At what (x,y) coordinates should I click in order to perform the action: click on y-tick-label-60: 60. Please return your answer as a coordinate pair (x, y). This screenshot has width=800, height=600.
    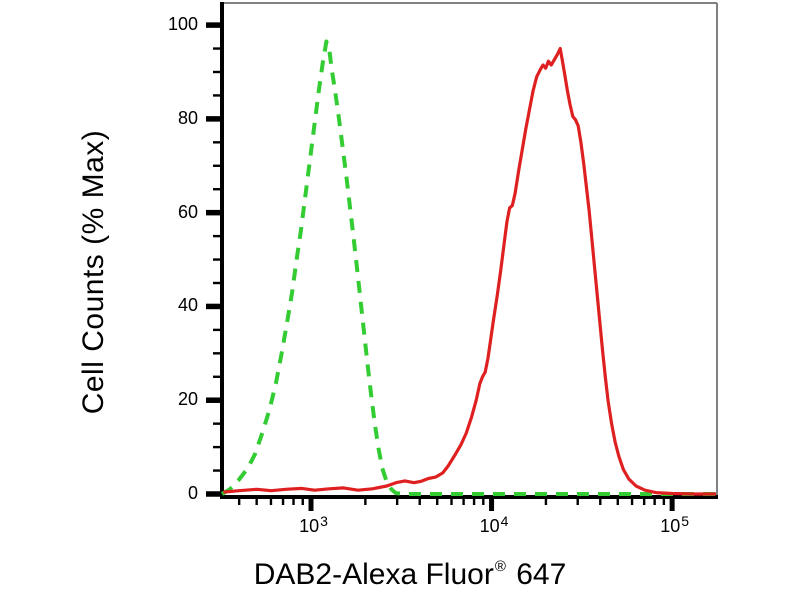
    Looking at the image, I should click on (187, 211).